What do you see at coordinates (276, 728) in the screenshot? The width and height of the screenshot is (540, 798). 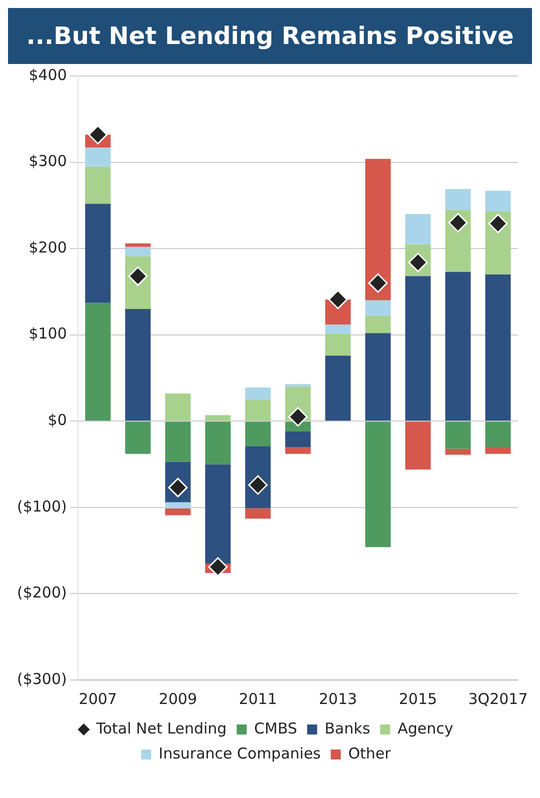 I see `legend-label: CMBS` at bounding box center [276, 728].